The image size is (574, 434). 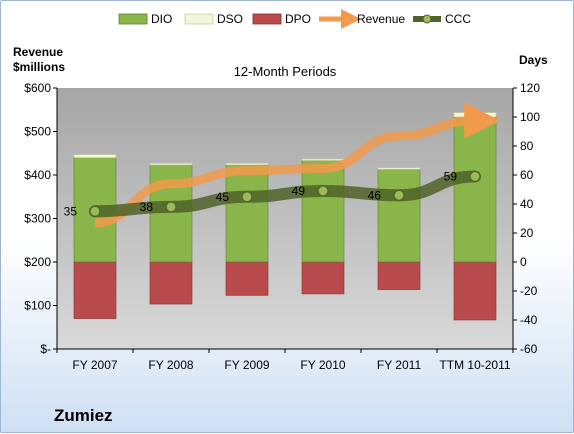 I want to click on right-tick-label: 20, so click(x=527, y=233).